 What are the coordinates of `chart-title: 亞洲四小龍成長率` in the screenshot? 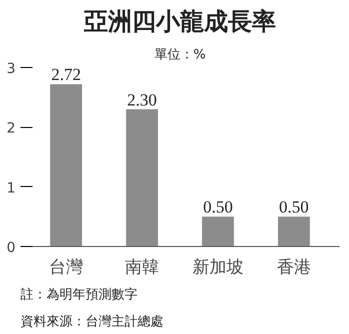 It's located at (179, 22).